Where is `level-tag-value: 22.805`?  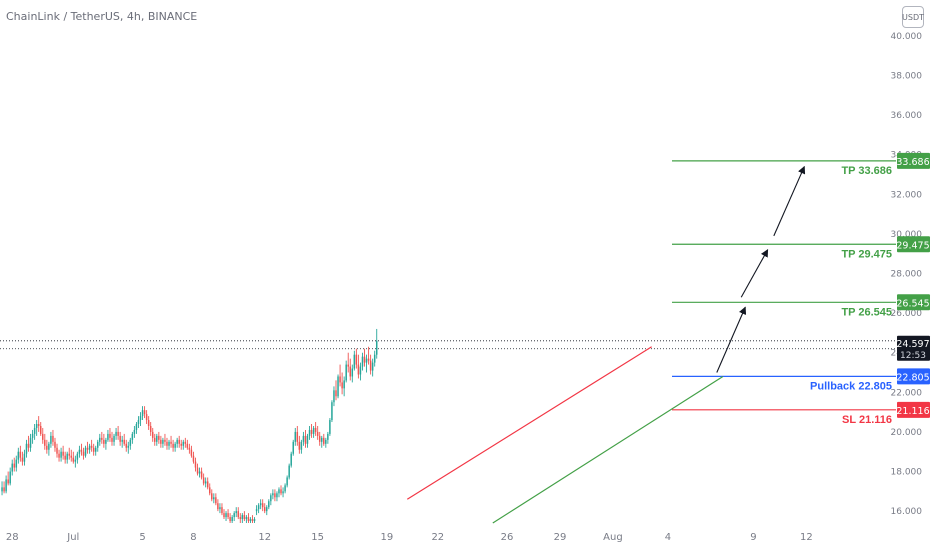 level-tag-value: 22.805 is located at coordinates (912, 377).